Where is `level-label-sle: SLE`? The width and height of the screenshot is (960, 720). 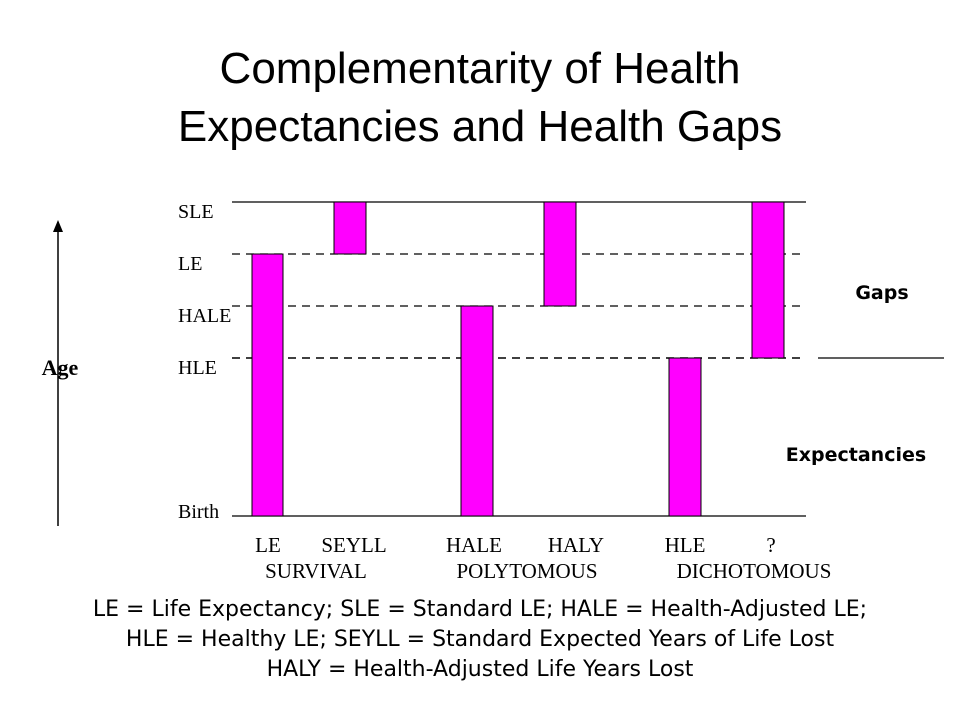 level-label-sle: SLE is located at coordinates (196, 212).